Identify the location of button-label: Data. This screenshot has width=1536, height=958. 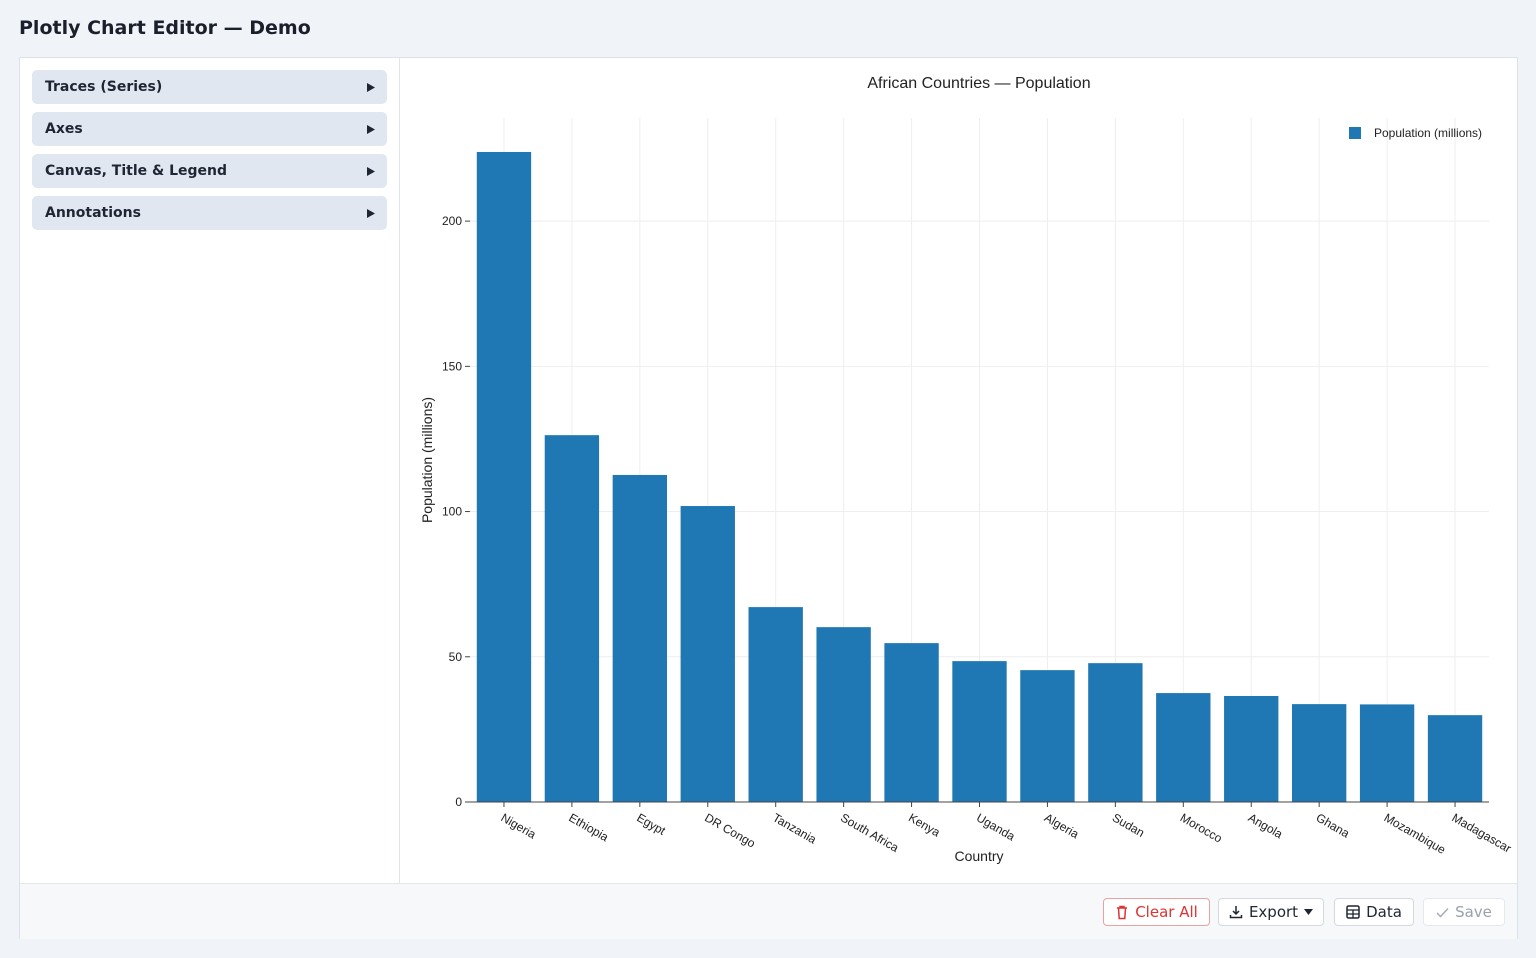
(1384, 912).